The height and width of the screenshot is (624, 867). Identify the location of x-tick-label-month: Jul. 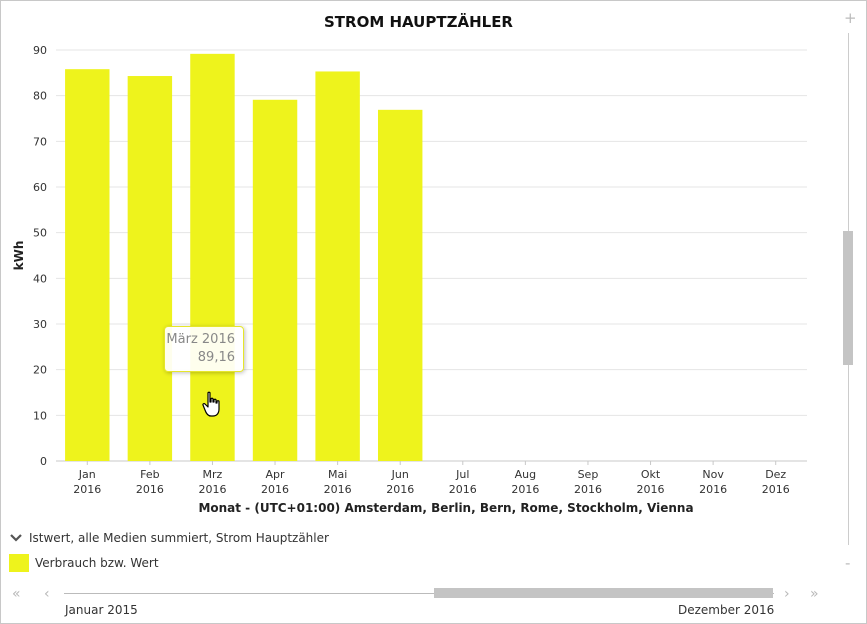
(462, 474).